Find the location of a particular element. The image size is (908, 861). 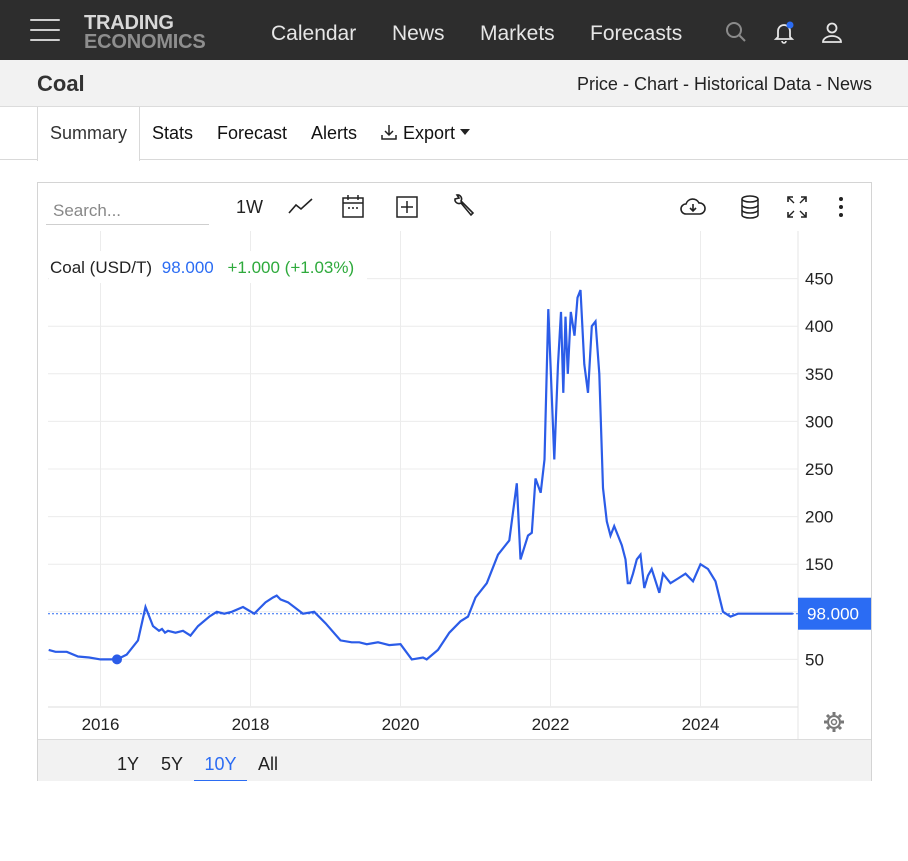

y-tick-label: 350 is located at coordinates (819, 374).